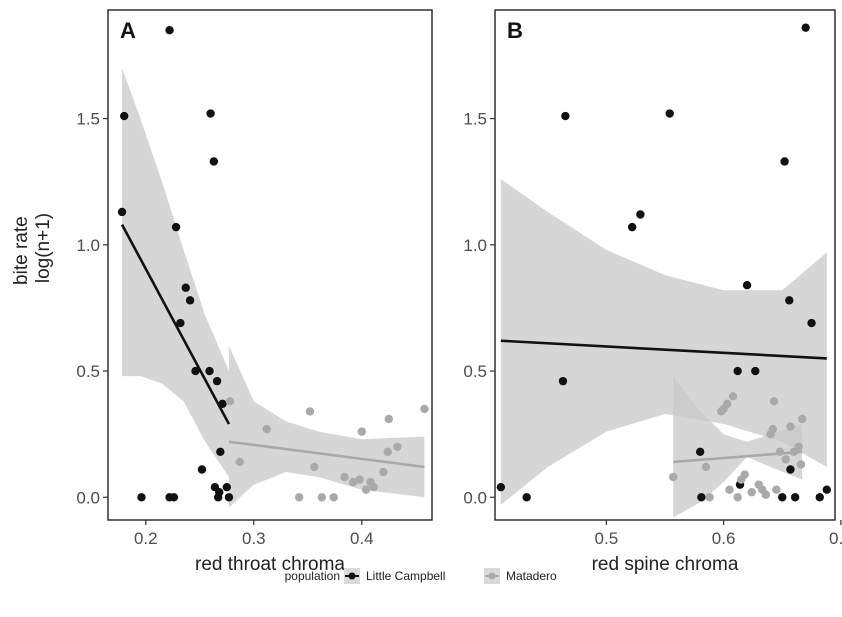  I want to click on y-axis-title-line-2: log(n+1), so click(43, 248).